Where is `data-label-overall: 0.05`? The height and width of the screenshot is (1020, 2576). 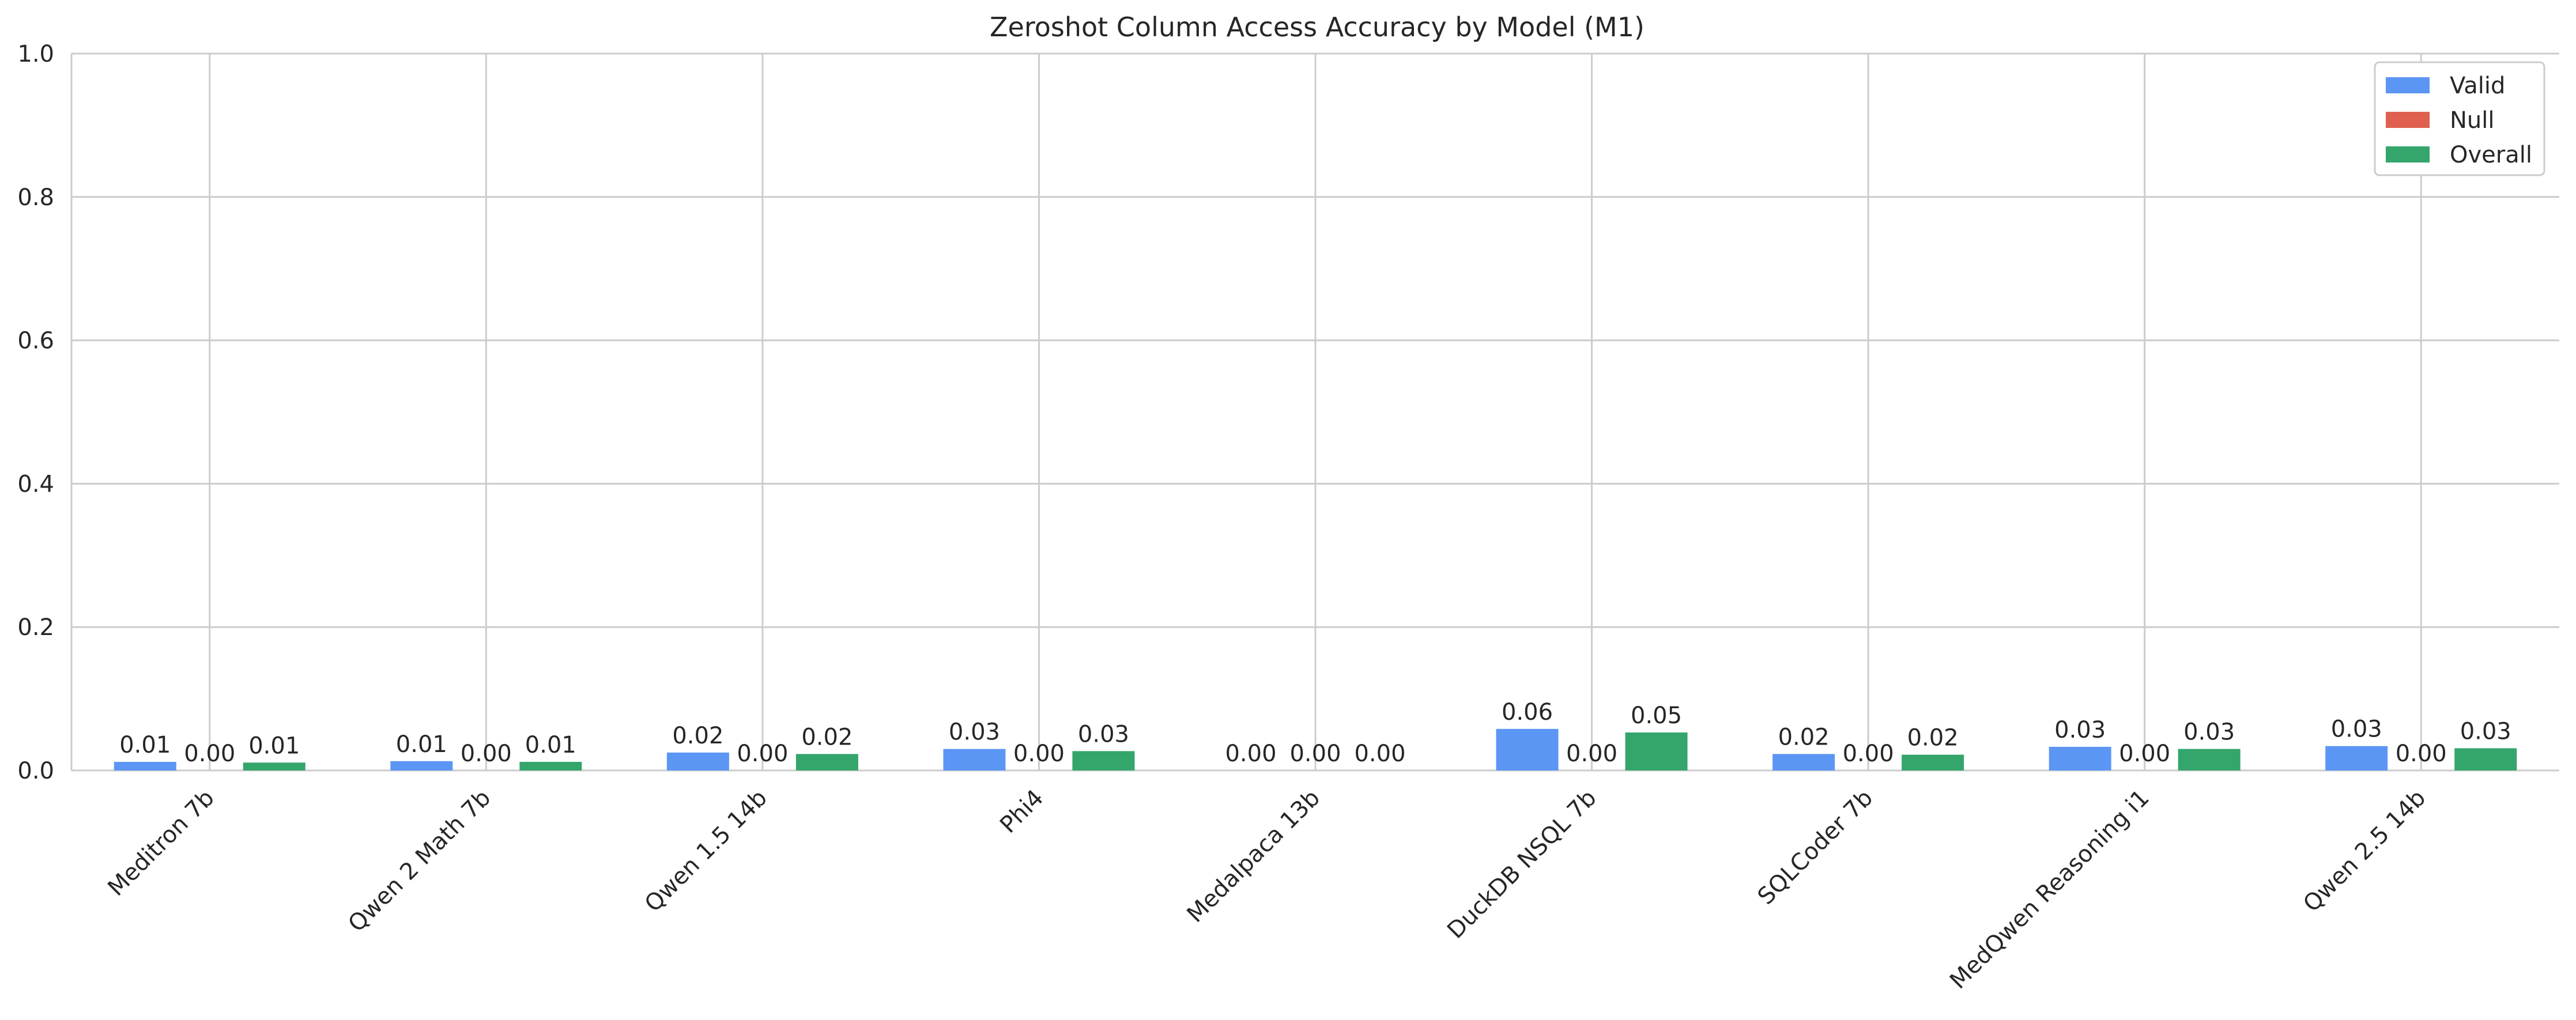
data-label-overall: 0.05 is located at coordinates (1656, 716).